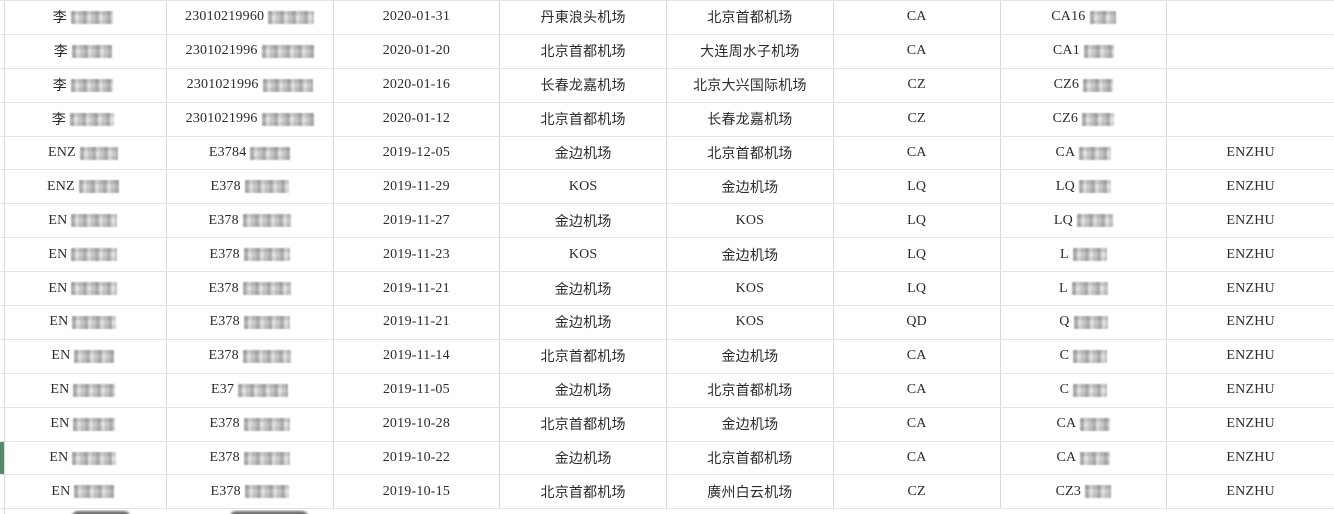  I want to click on table-row: EN E378 2019-11-21 金边机场 KOS LQ L ENZHU, so click(667, 289).